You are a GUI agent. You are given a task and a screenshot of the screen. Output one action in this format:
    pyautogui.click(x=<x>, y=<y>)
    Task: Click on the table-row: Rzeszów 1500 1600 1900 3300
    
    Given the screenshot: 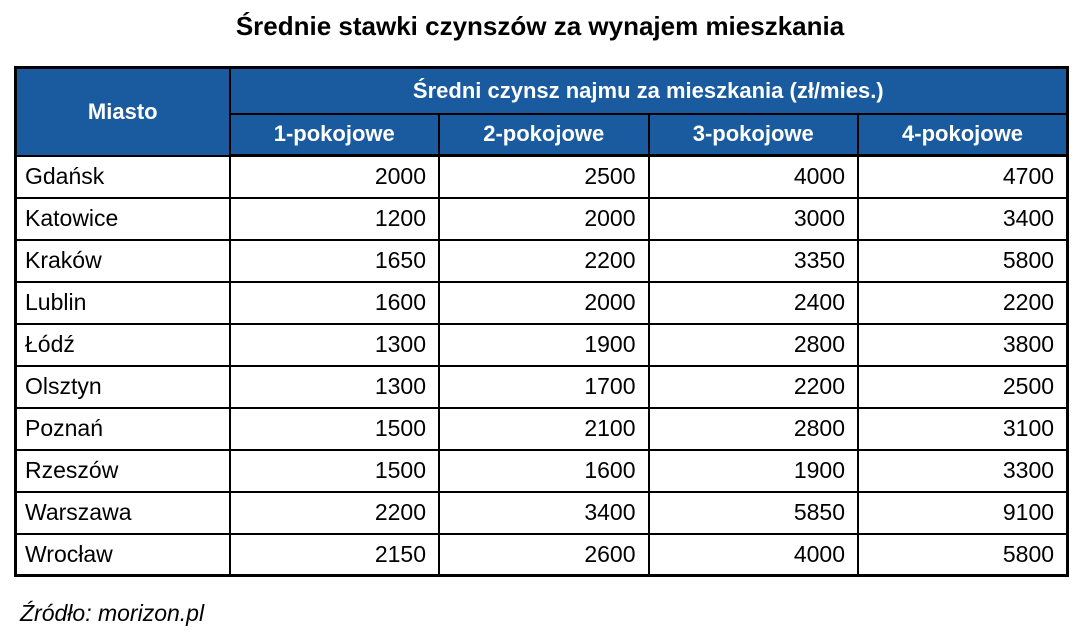 What is the action you would take?
    pyautogui.click(x=541, y=470)
    